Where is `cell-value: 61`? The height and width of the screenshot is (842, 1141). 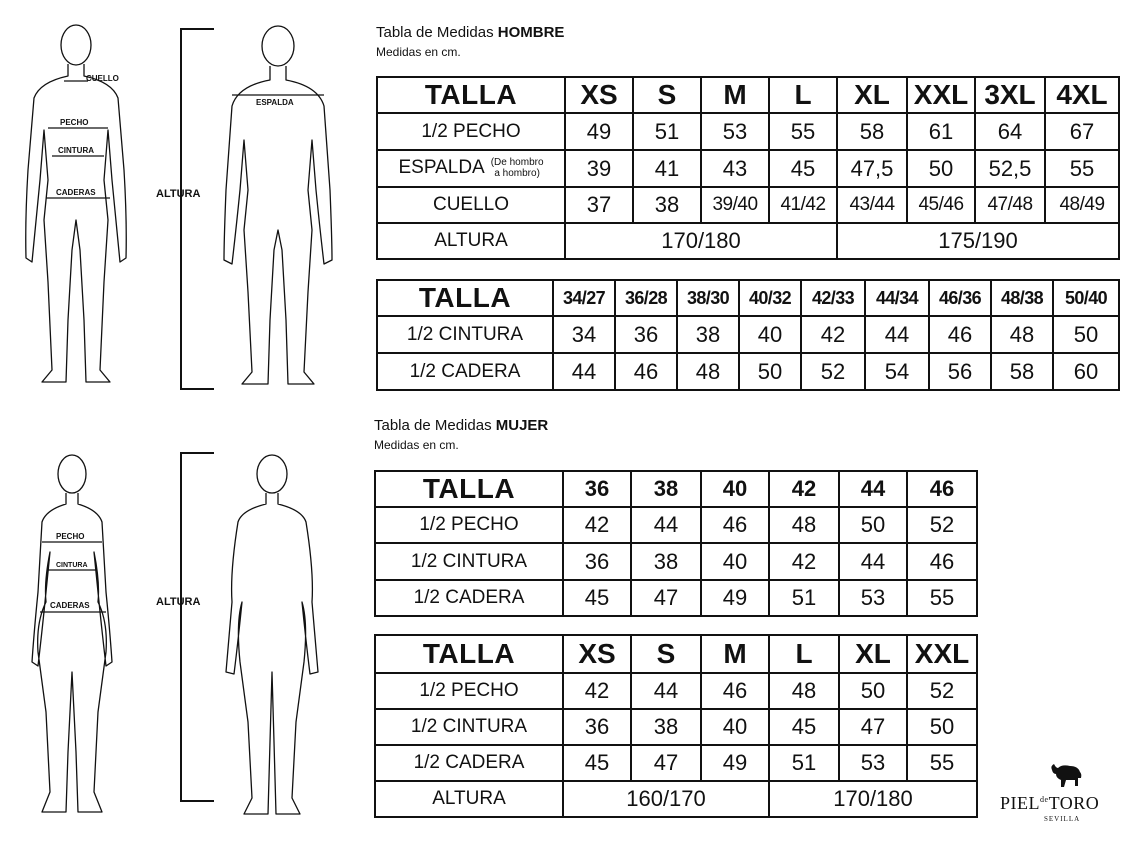
cell-value: 61 is located at coordinates (941, 131).